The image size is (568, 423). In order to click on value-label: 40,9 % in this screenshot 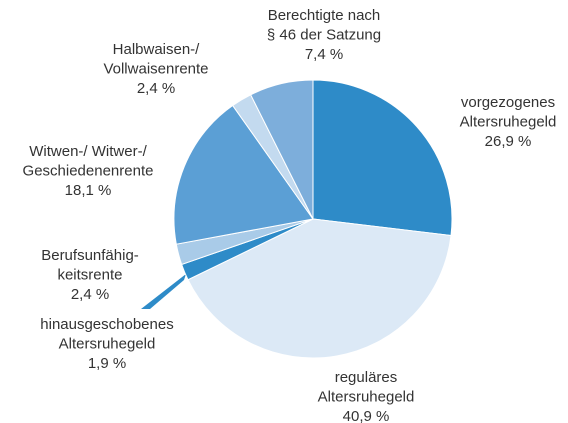, I will do `click(366, 415)`.